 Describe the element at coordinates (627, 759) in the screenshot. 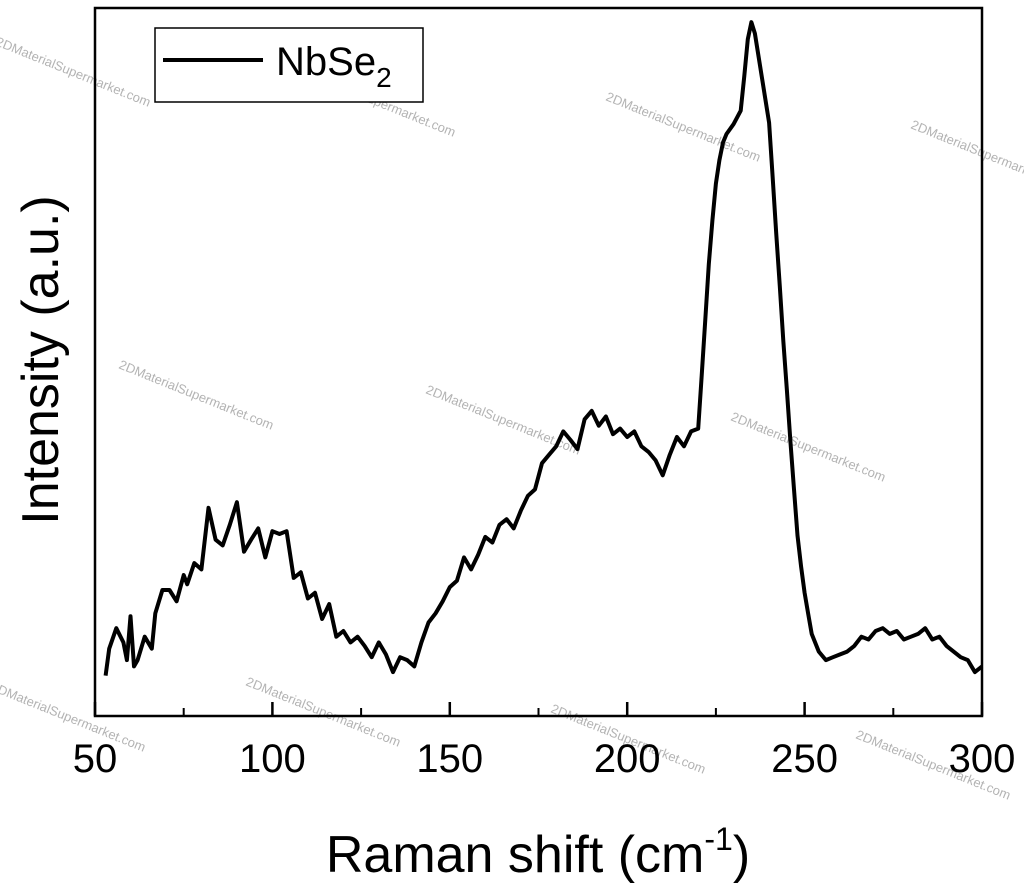

I see `x-tick-label: 200` at that location.